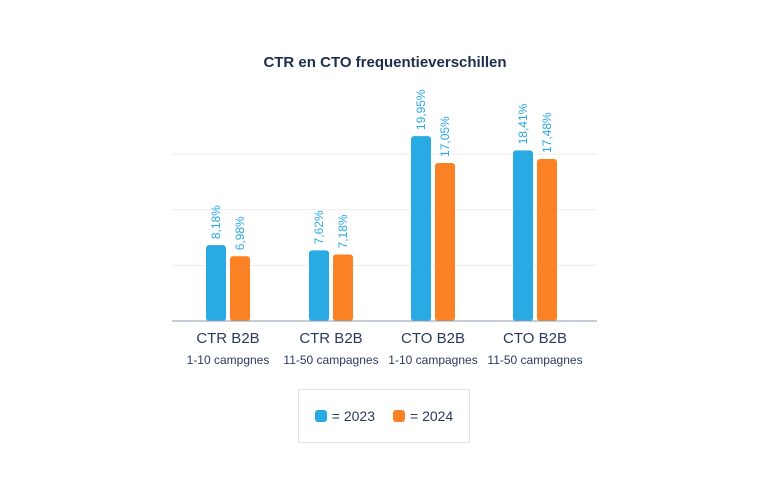 This screenshot has width=770, height=481. What do you see at coordinates (433, 338) in the screenshot?
I see `category-label-3: CTO B2B` at bounding box center [433, 338].